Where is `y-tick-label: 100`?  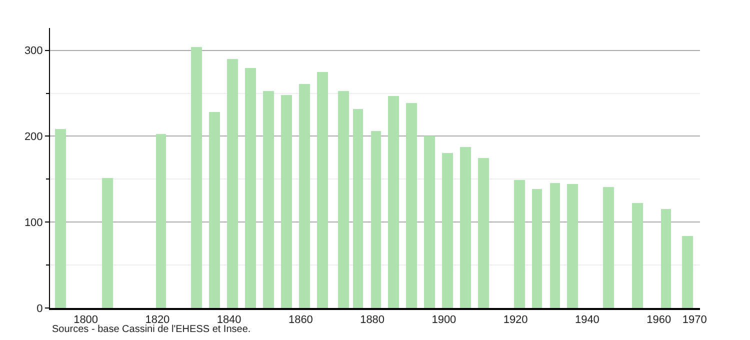
y-tick-label: 100 is located at coordinates (33, 222).